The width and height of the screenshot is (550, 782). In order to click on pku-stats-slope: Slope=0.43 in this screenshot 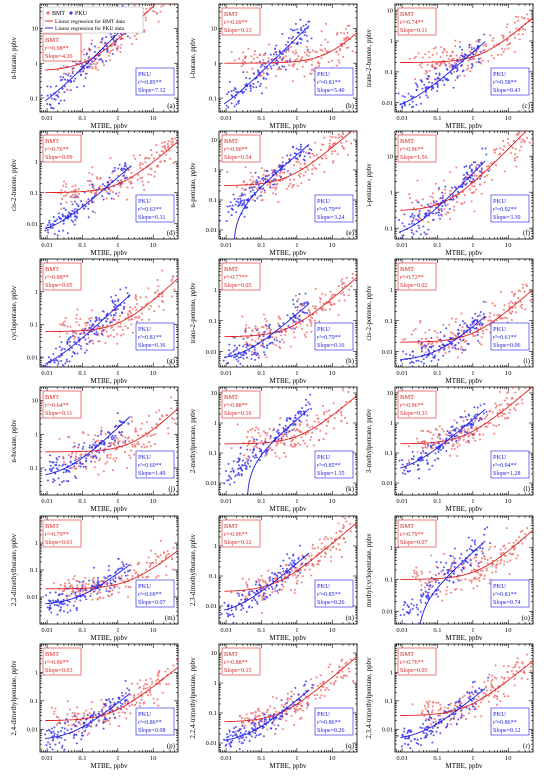, I will do `click(507, 91)`.